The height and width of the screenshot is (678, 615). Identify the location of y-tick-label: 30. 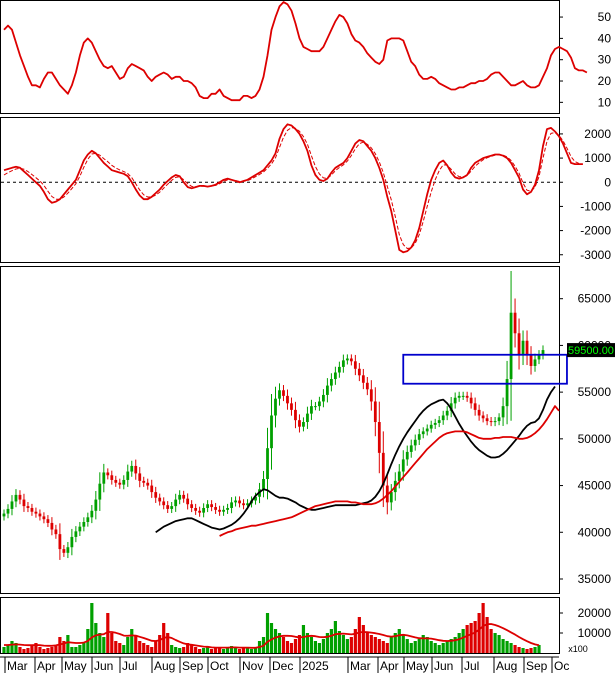
(605, 60).